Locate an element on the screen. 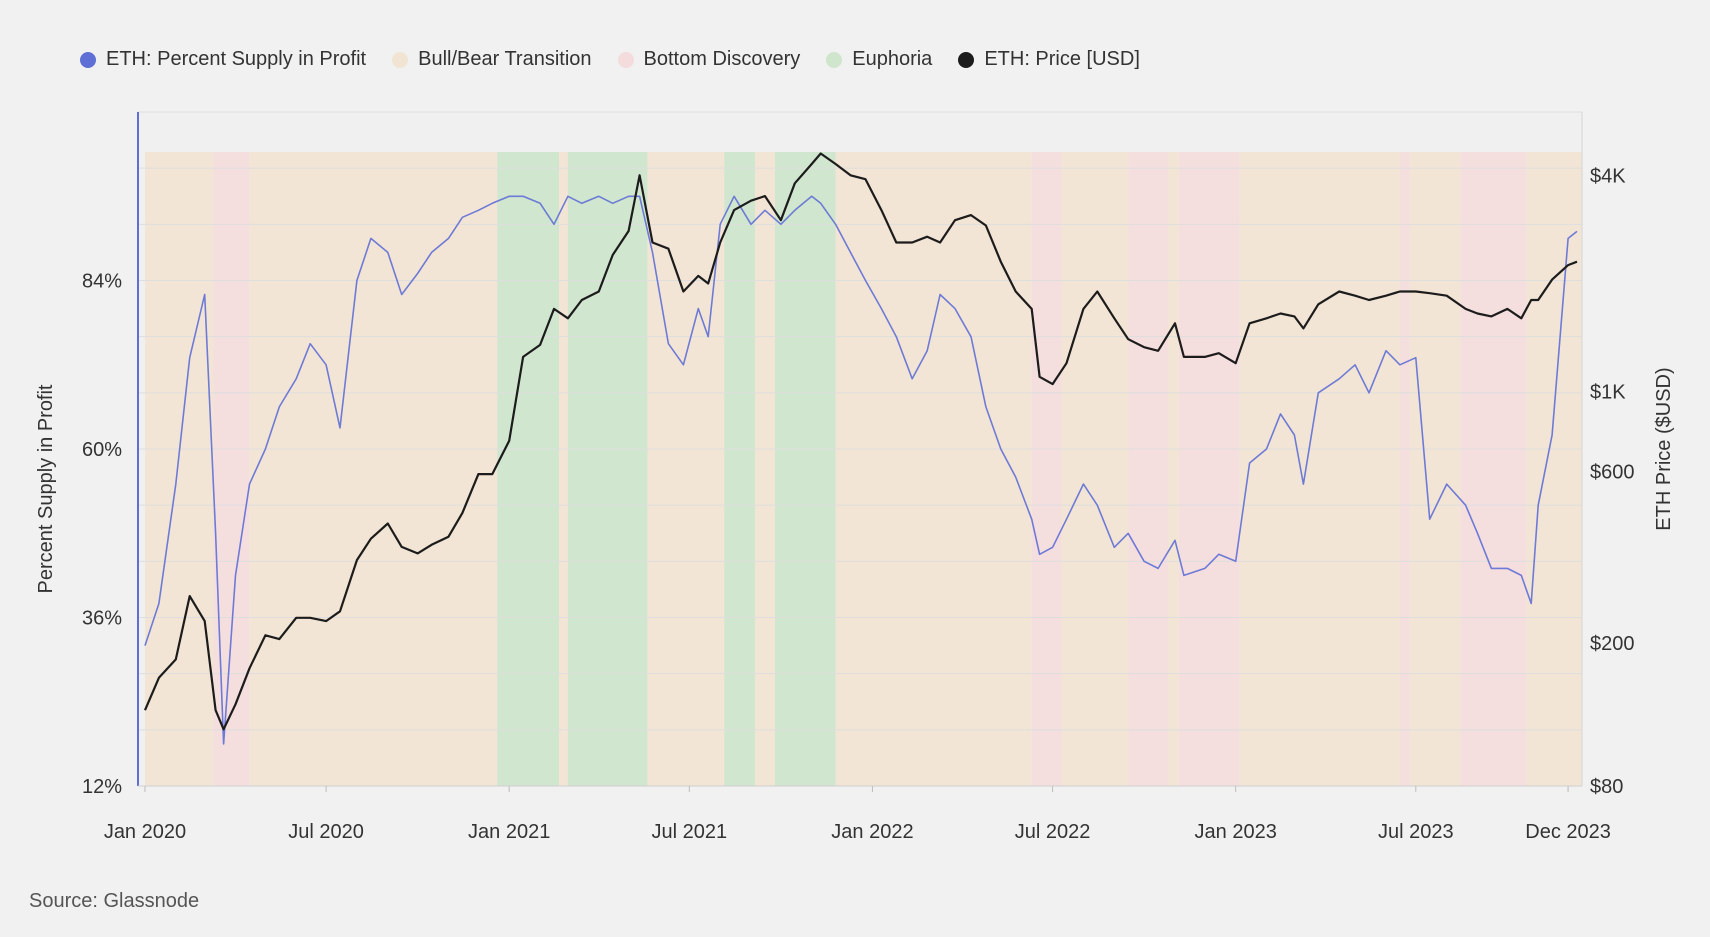 This screenshot has width=1710, height=937. x-tick-label-6: Jan 2023 is located at coordinates (1236, 832).